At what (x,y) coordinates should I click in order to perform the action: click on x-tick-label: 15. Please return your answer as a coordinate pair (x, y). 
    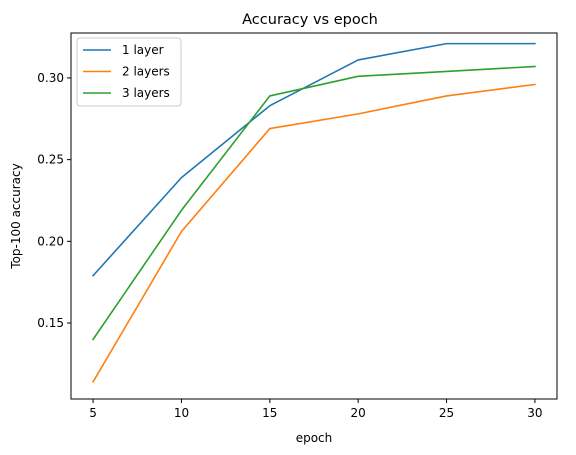
    Looking at the image, I should click on (269, 413).